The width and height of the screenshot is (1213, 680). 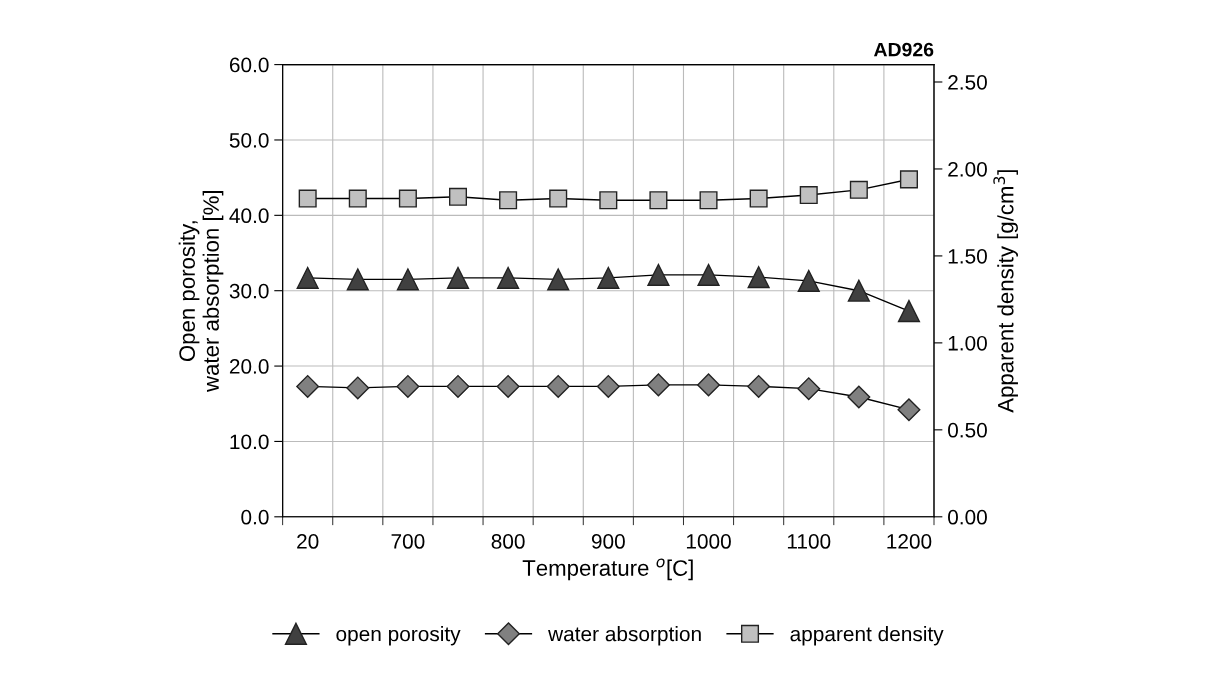 What do you see at coordinates (249, 291) in the screenshot?
I see `y-tick-label: 30.0` at bounding box center [249, 291].